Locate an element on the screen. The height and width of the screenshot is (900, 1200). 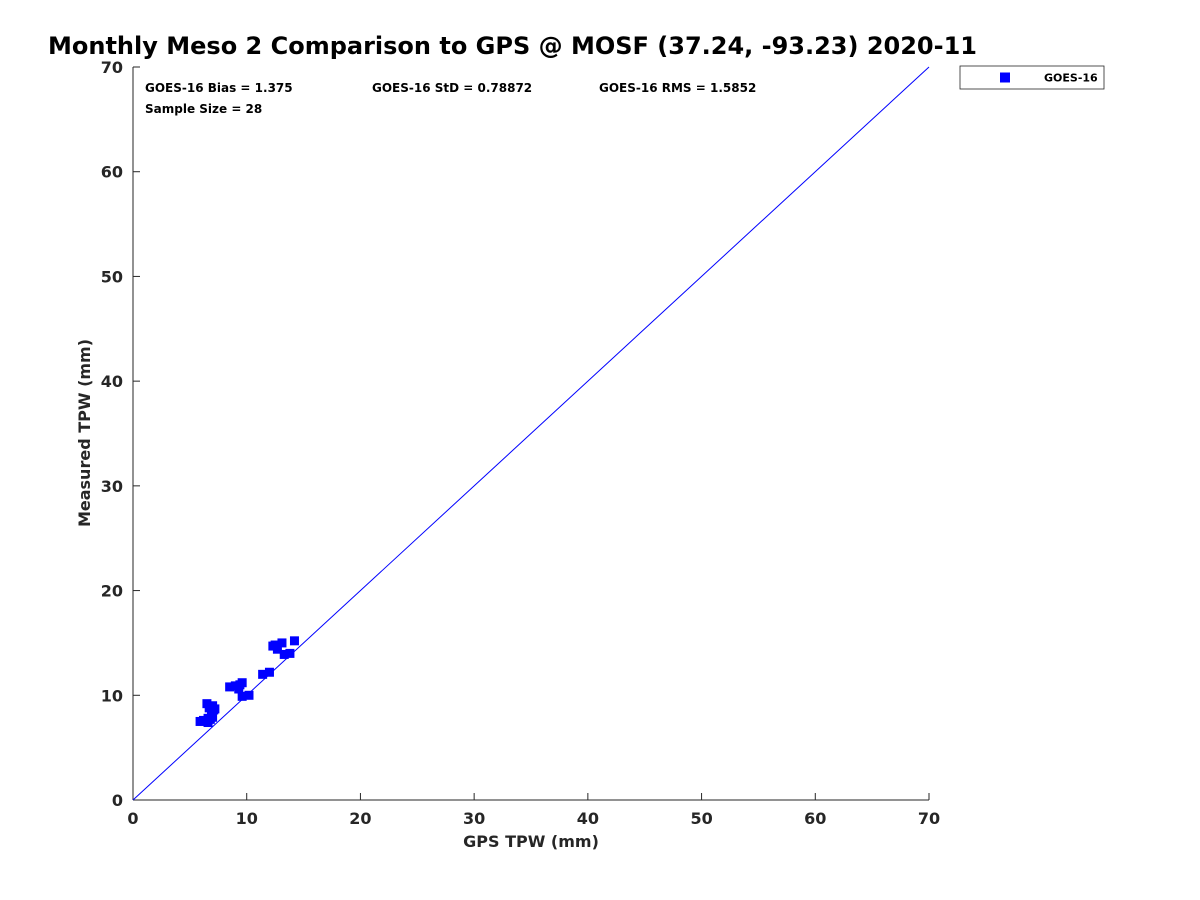
y-axis-label: Measured TPW (mm) is located at coordinates (84, 433).